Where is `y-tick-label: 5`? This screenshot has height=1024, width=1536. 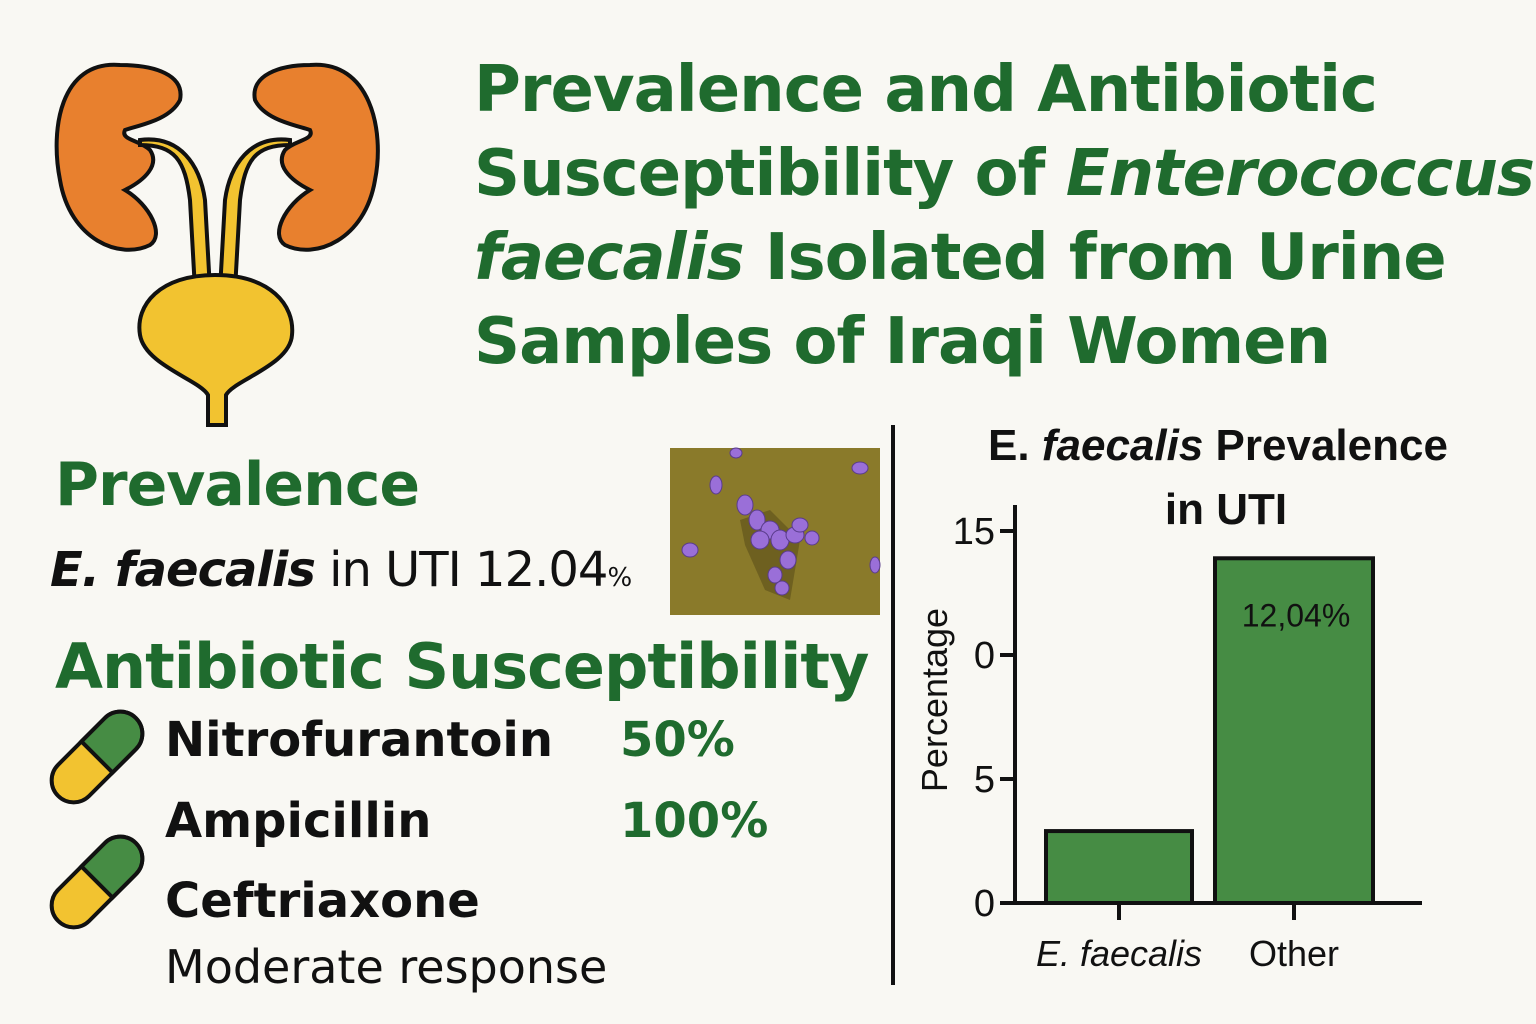
y-tick-label: 5 is located at coordinates (984, 780).